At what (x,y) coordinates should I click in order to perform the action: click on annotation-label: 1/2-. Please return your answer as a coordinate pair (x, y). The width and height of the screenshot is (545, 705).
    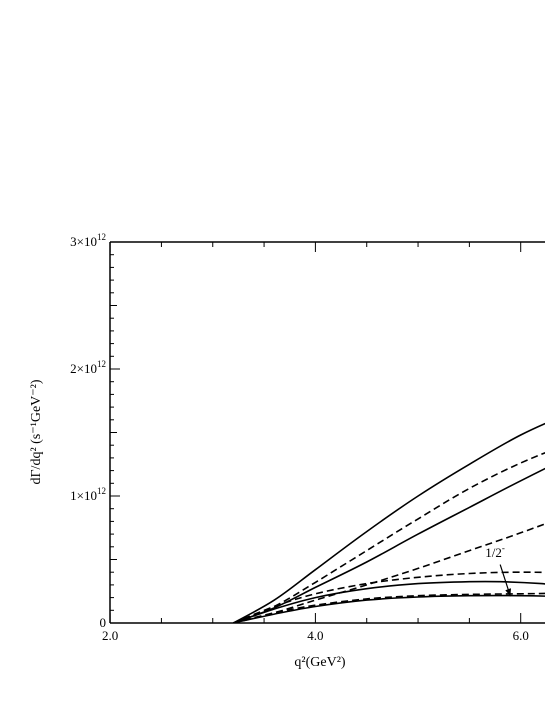
    Looking at the image, I should click on (495, 551).